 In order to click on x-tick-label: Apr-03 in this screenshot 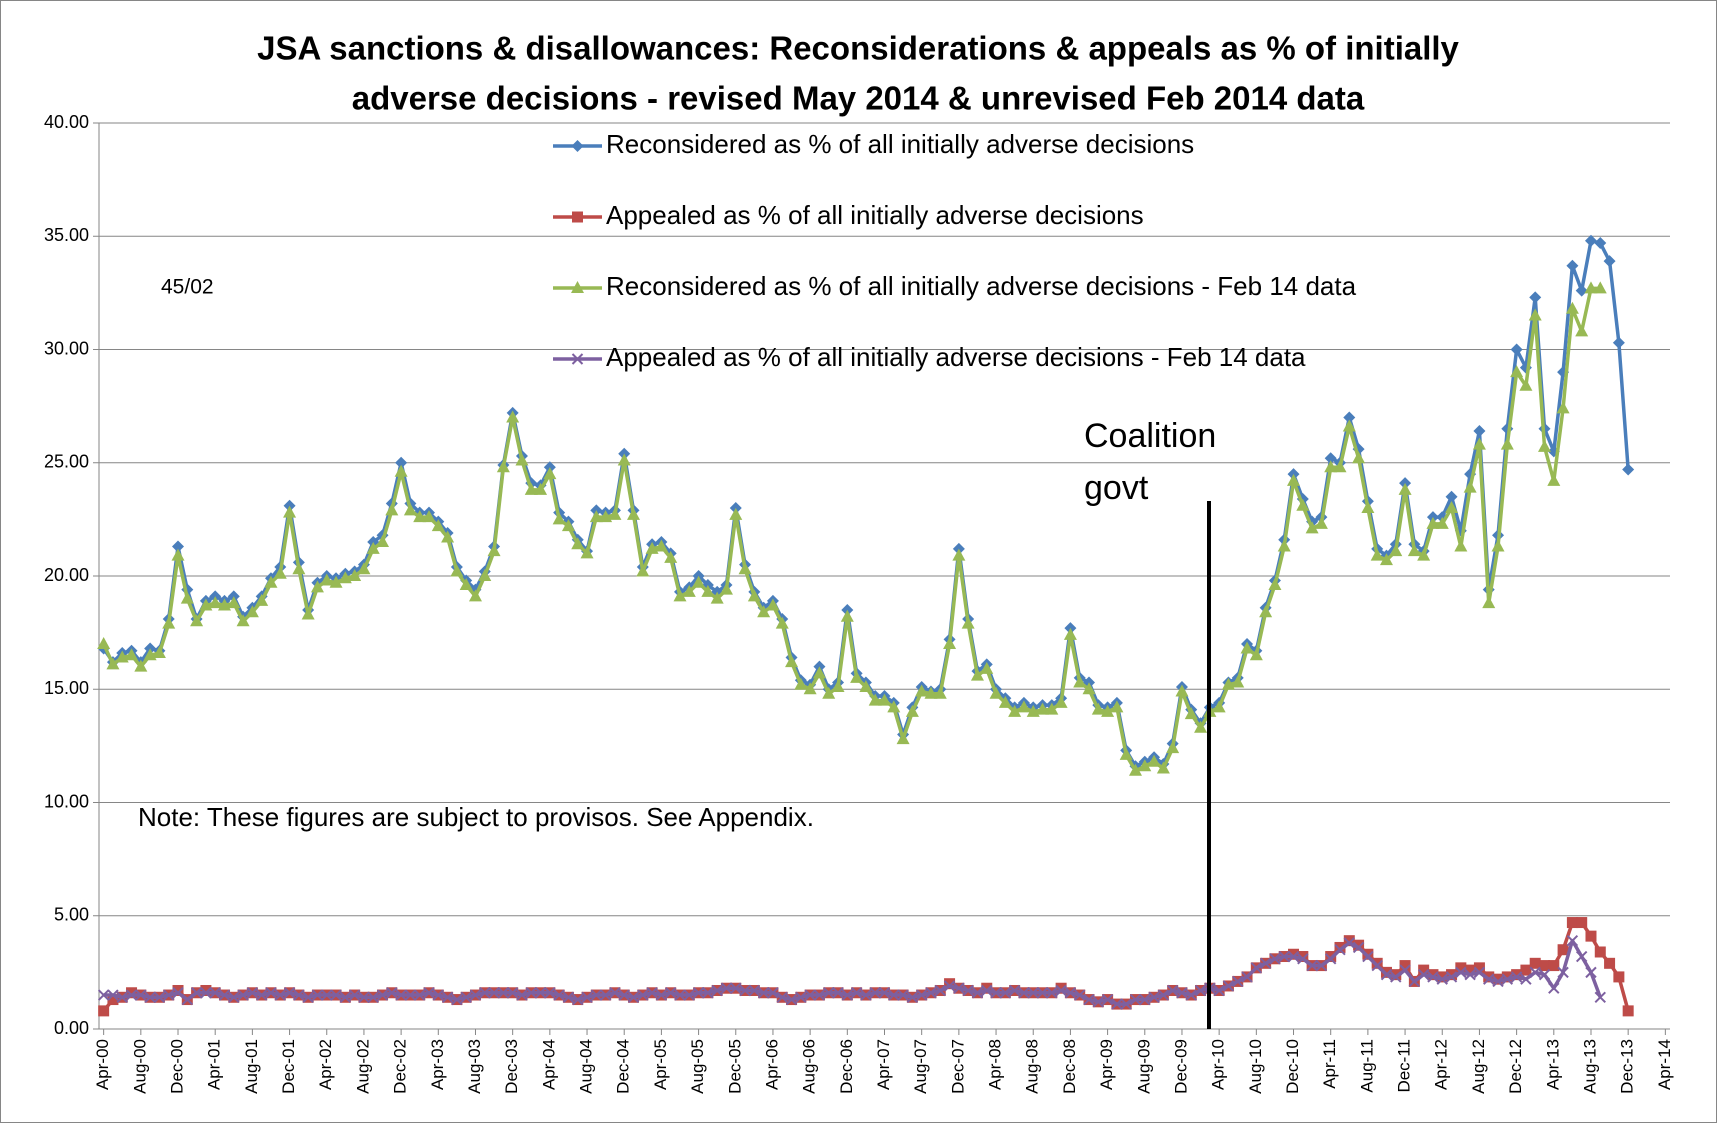, I will do `click(437, 1064)`.